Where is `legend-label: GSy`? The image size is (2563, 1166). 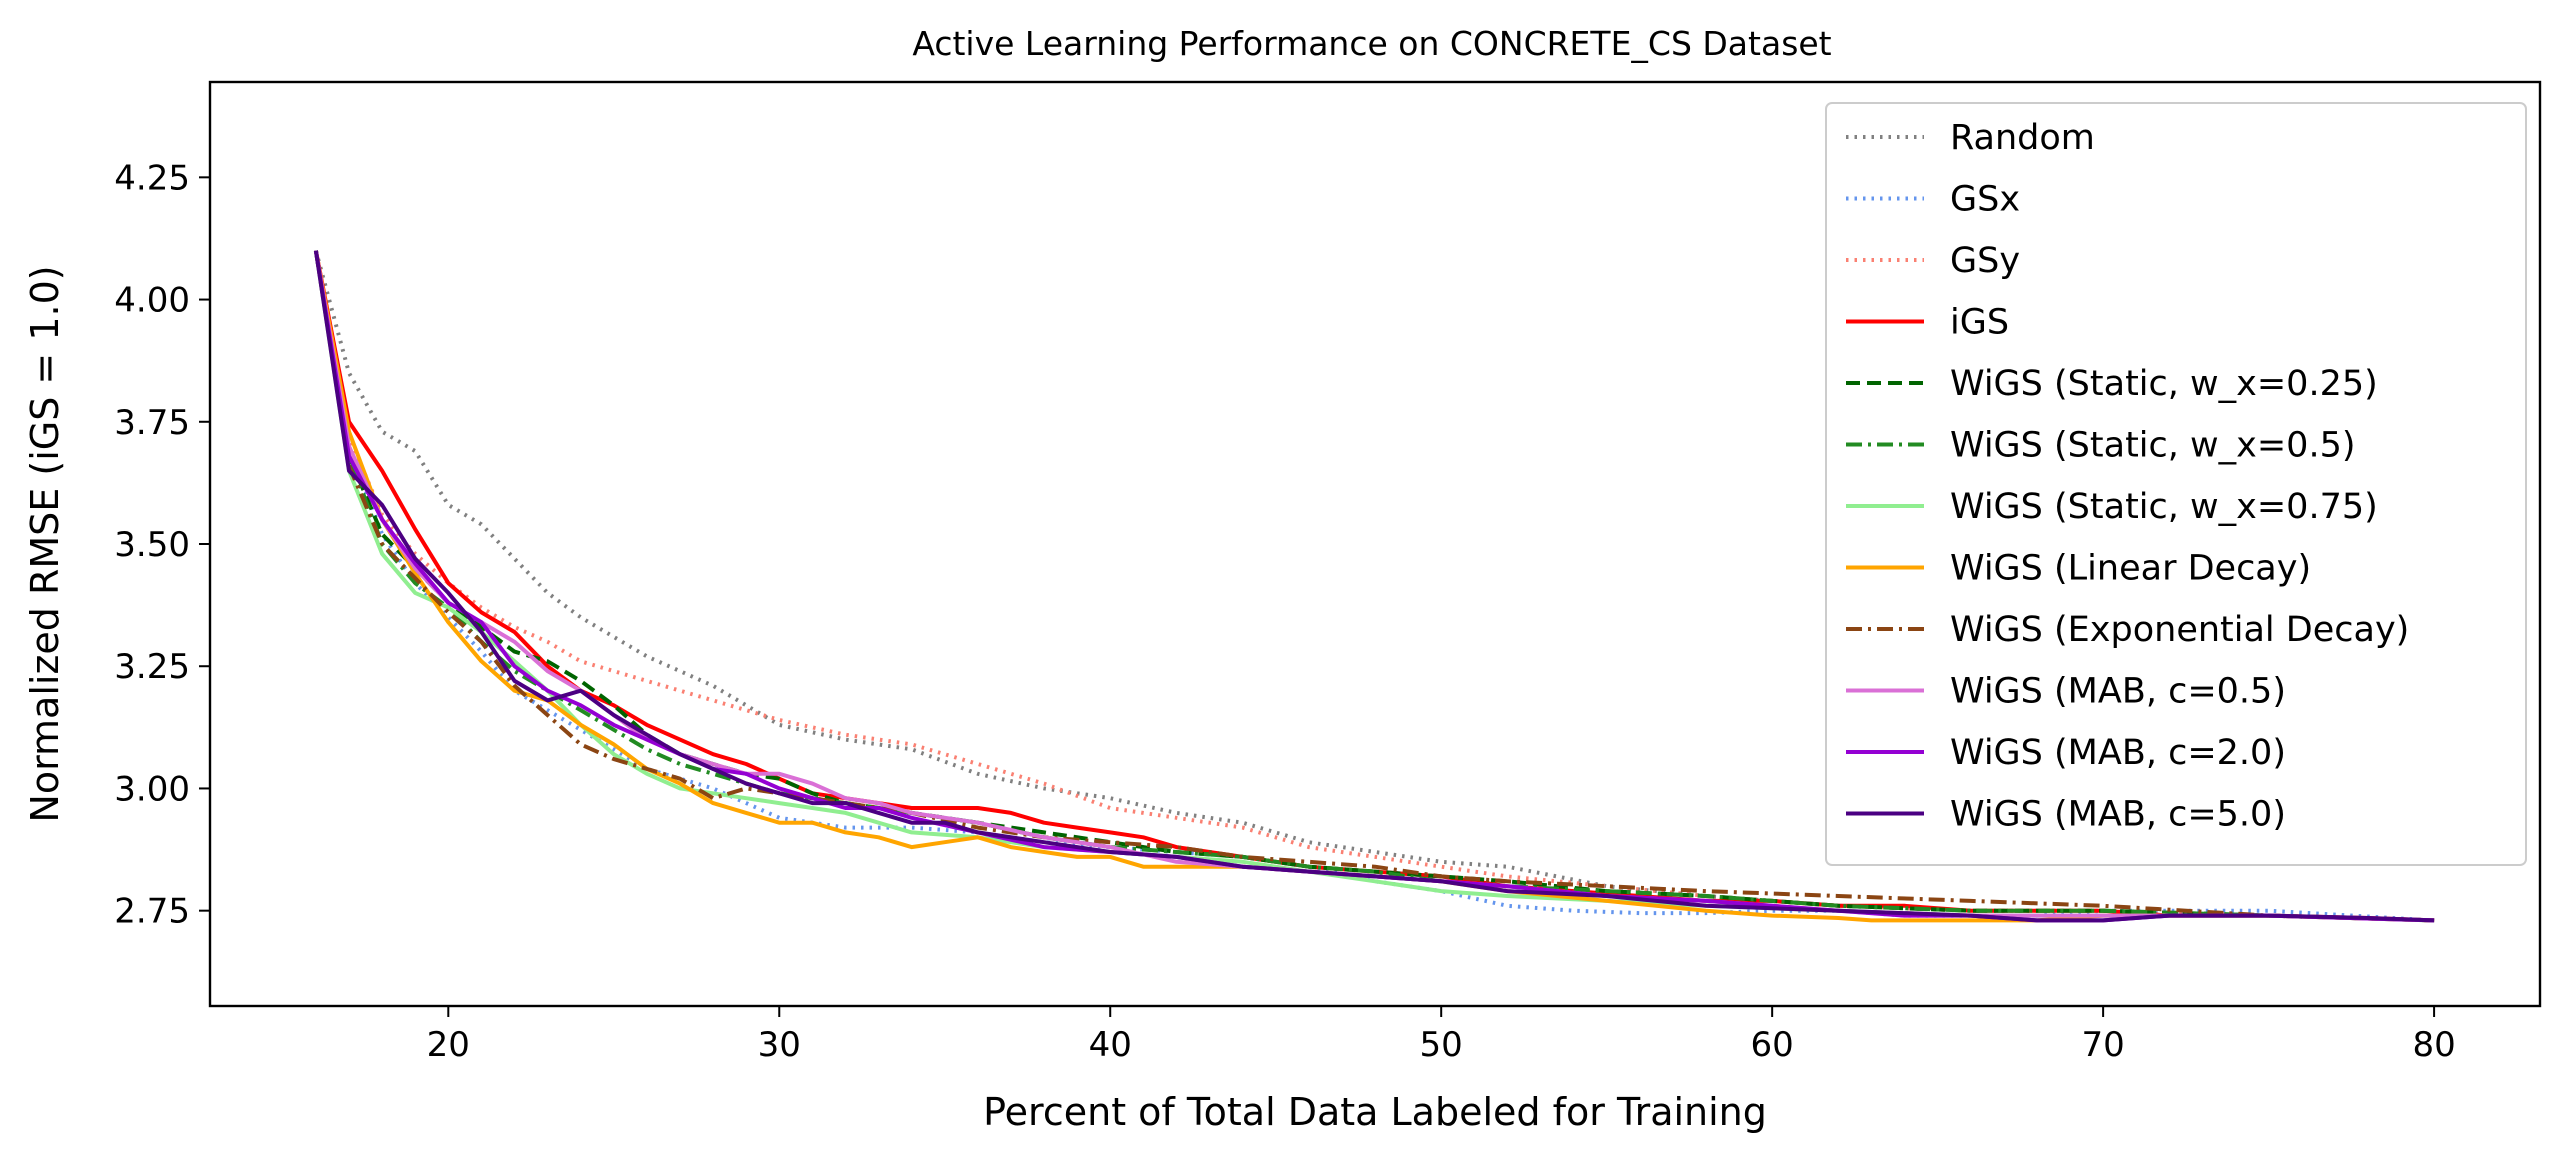 legend-label: GSy is located at coordinates (1985, 261).